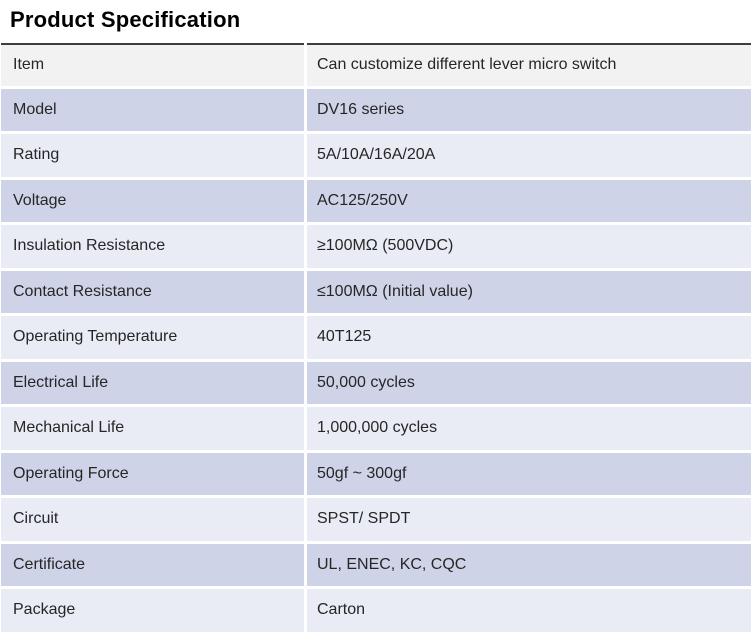 This screenshot has width=754, height=644. Describe the element at coordinates (95, 337) in the screenshot. I see `spec-label: Operating Temperature` at that location.